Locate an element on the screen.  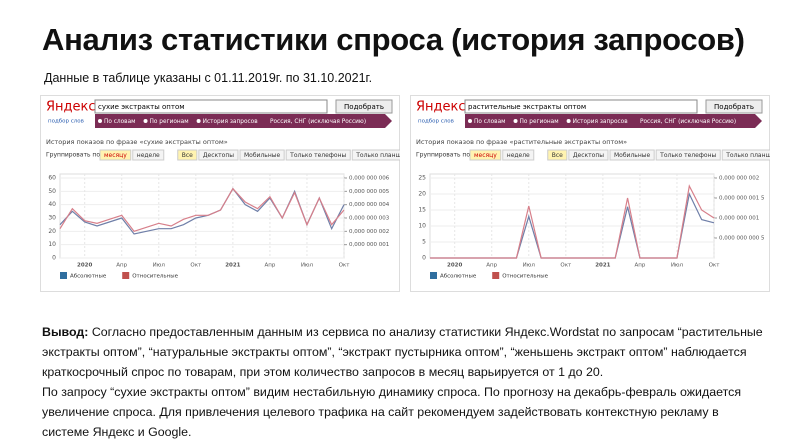
y2-tick-label: 0,000 000 001 is located at coordinates (739, 219).